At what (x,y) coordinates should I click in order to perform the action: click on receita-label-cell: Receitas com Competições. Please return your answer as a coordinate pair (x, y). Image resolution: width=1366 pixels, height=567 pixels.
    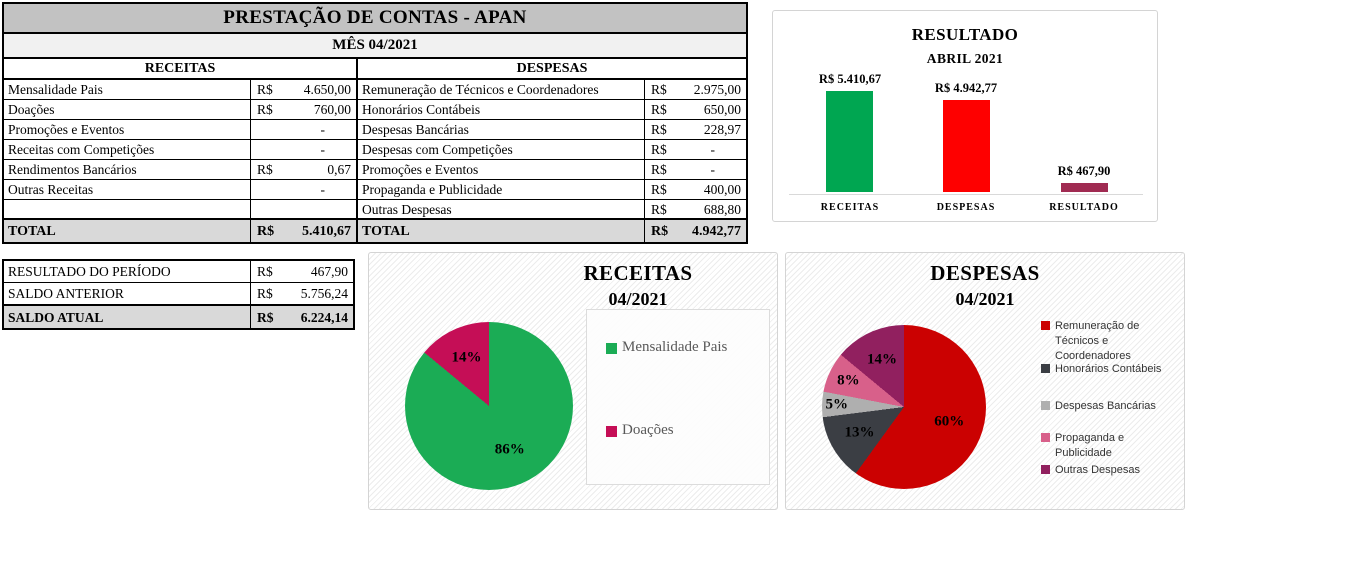
    Looking at the image, I should click on (81, 149).